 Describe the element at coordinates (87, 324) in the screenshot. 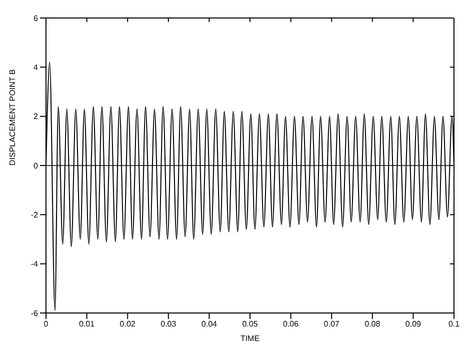

I see `x-tick-label: 0.01` at that location.